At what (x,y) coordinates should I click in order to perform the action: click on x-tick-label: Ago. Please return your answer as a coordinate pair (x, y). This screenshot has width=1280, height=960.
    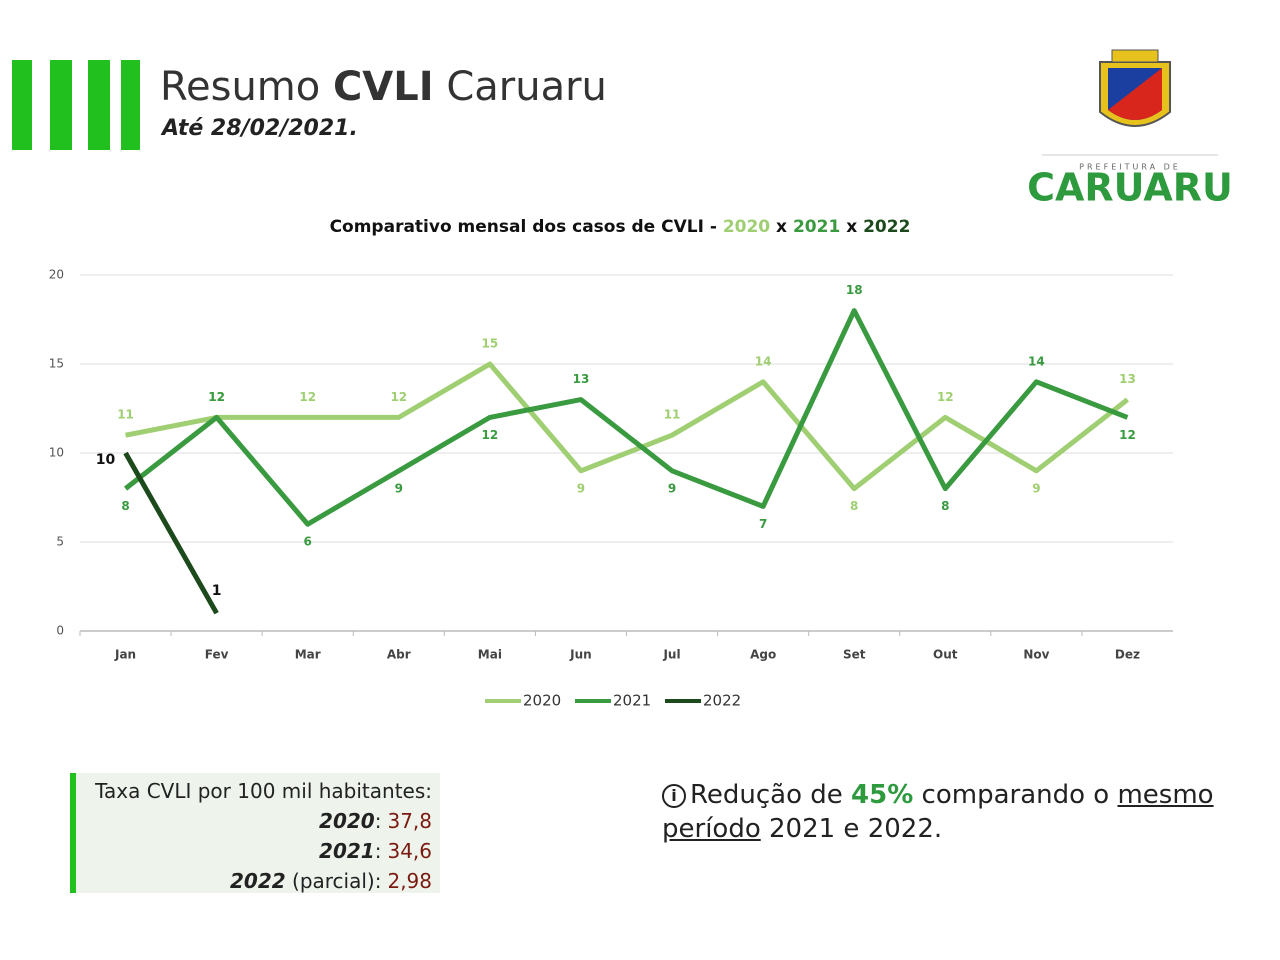
    Looking at the image, I should click on (763, 655).